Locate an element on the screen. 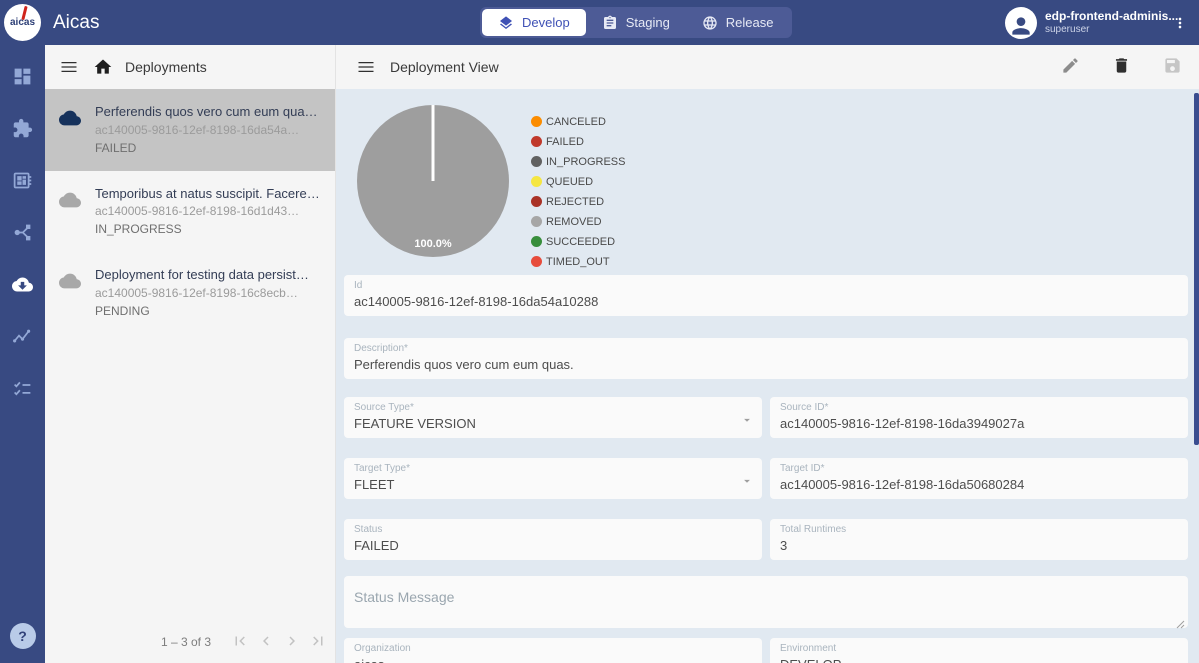 The image size is (1199, 663). pencil-icon is located at coordinates (1070, 65).